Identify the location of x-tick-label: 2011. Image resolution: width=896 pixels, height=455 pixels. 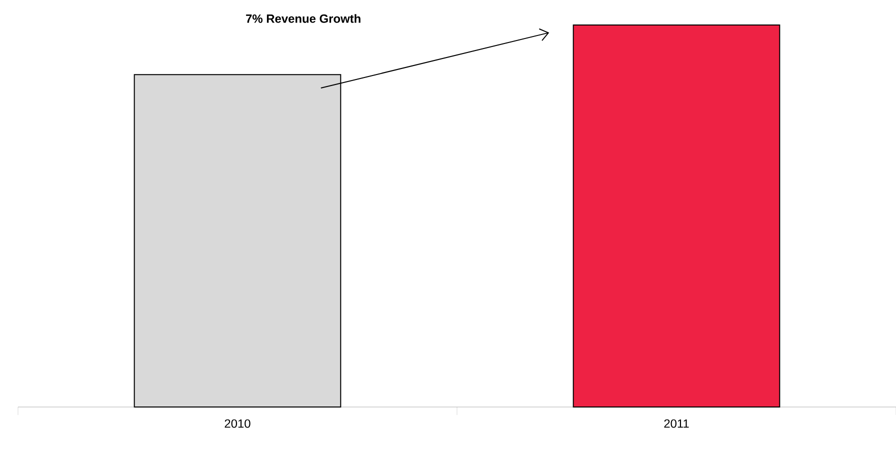
(676, 423).